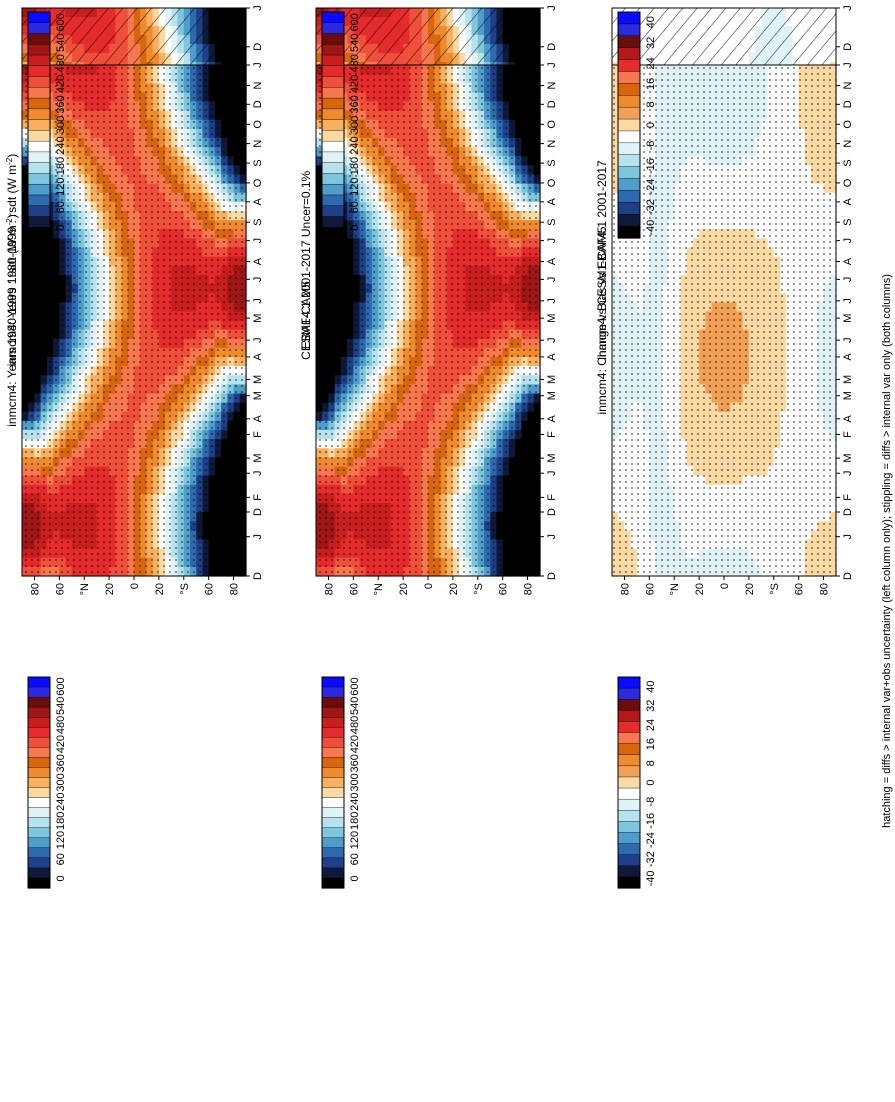  I want to click on y-tick-label: °S, so click(185, 589).